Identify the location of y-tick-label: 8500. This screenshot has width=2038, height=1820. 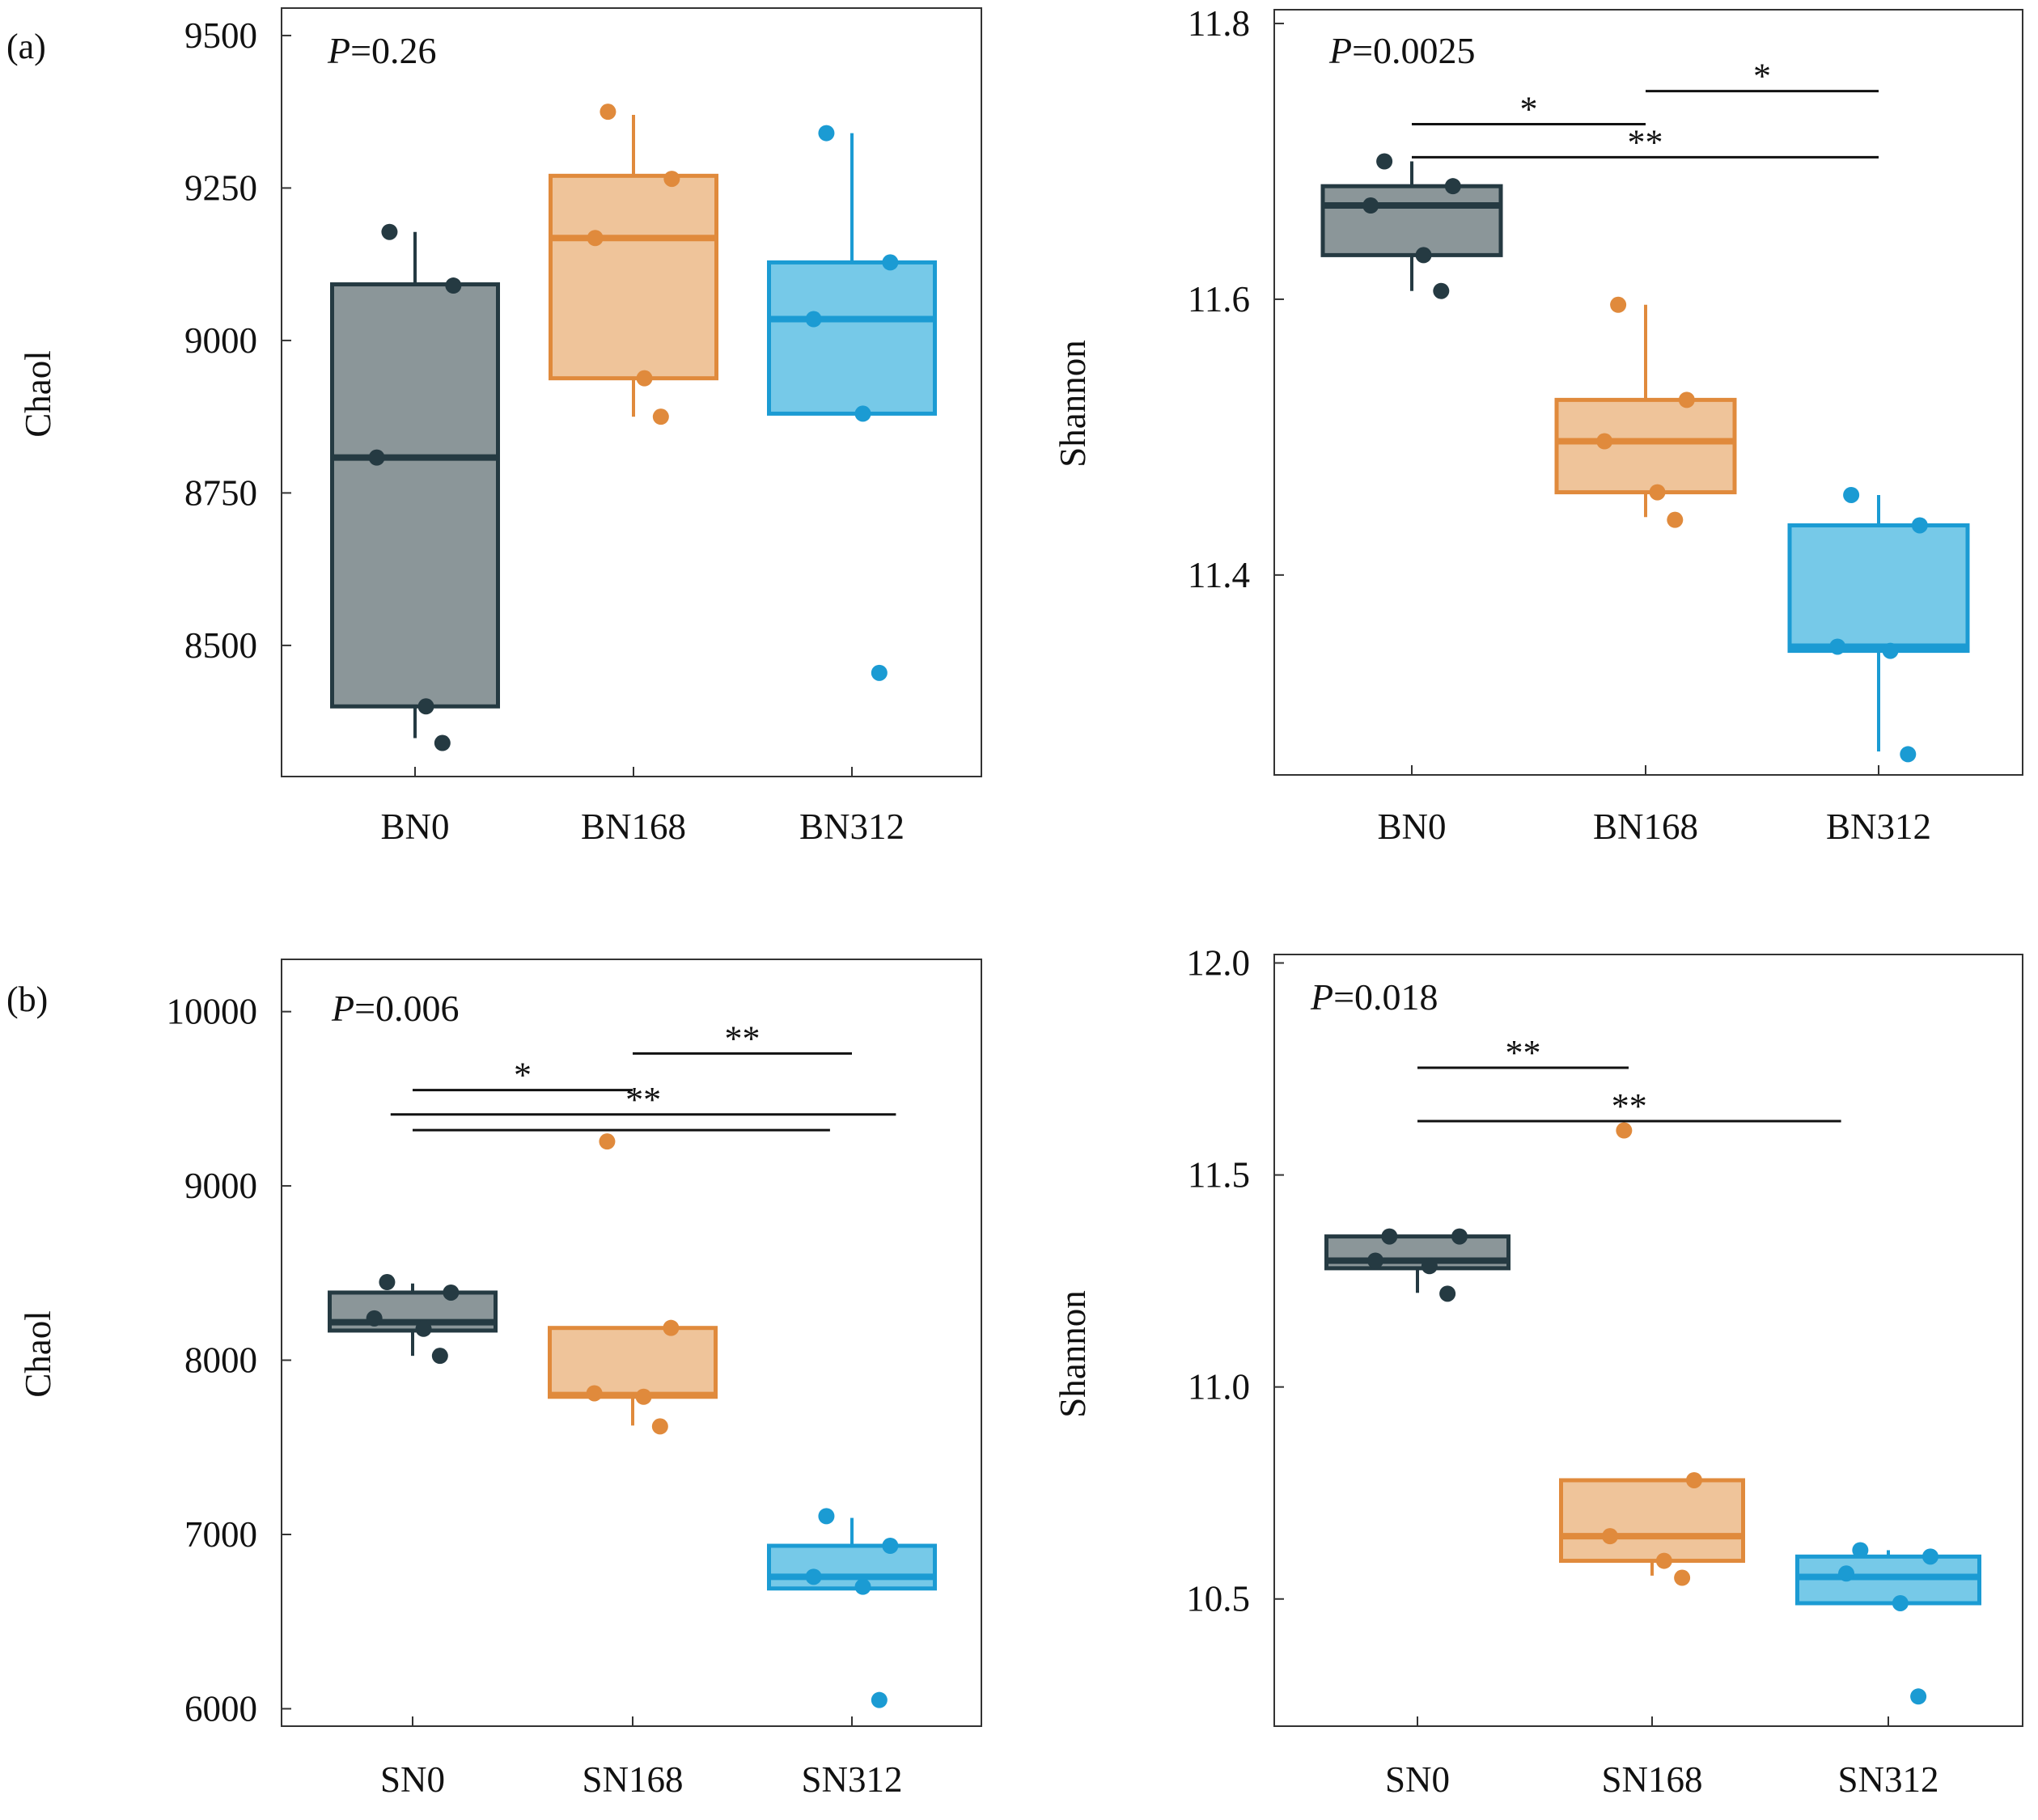
(220, 645).